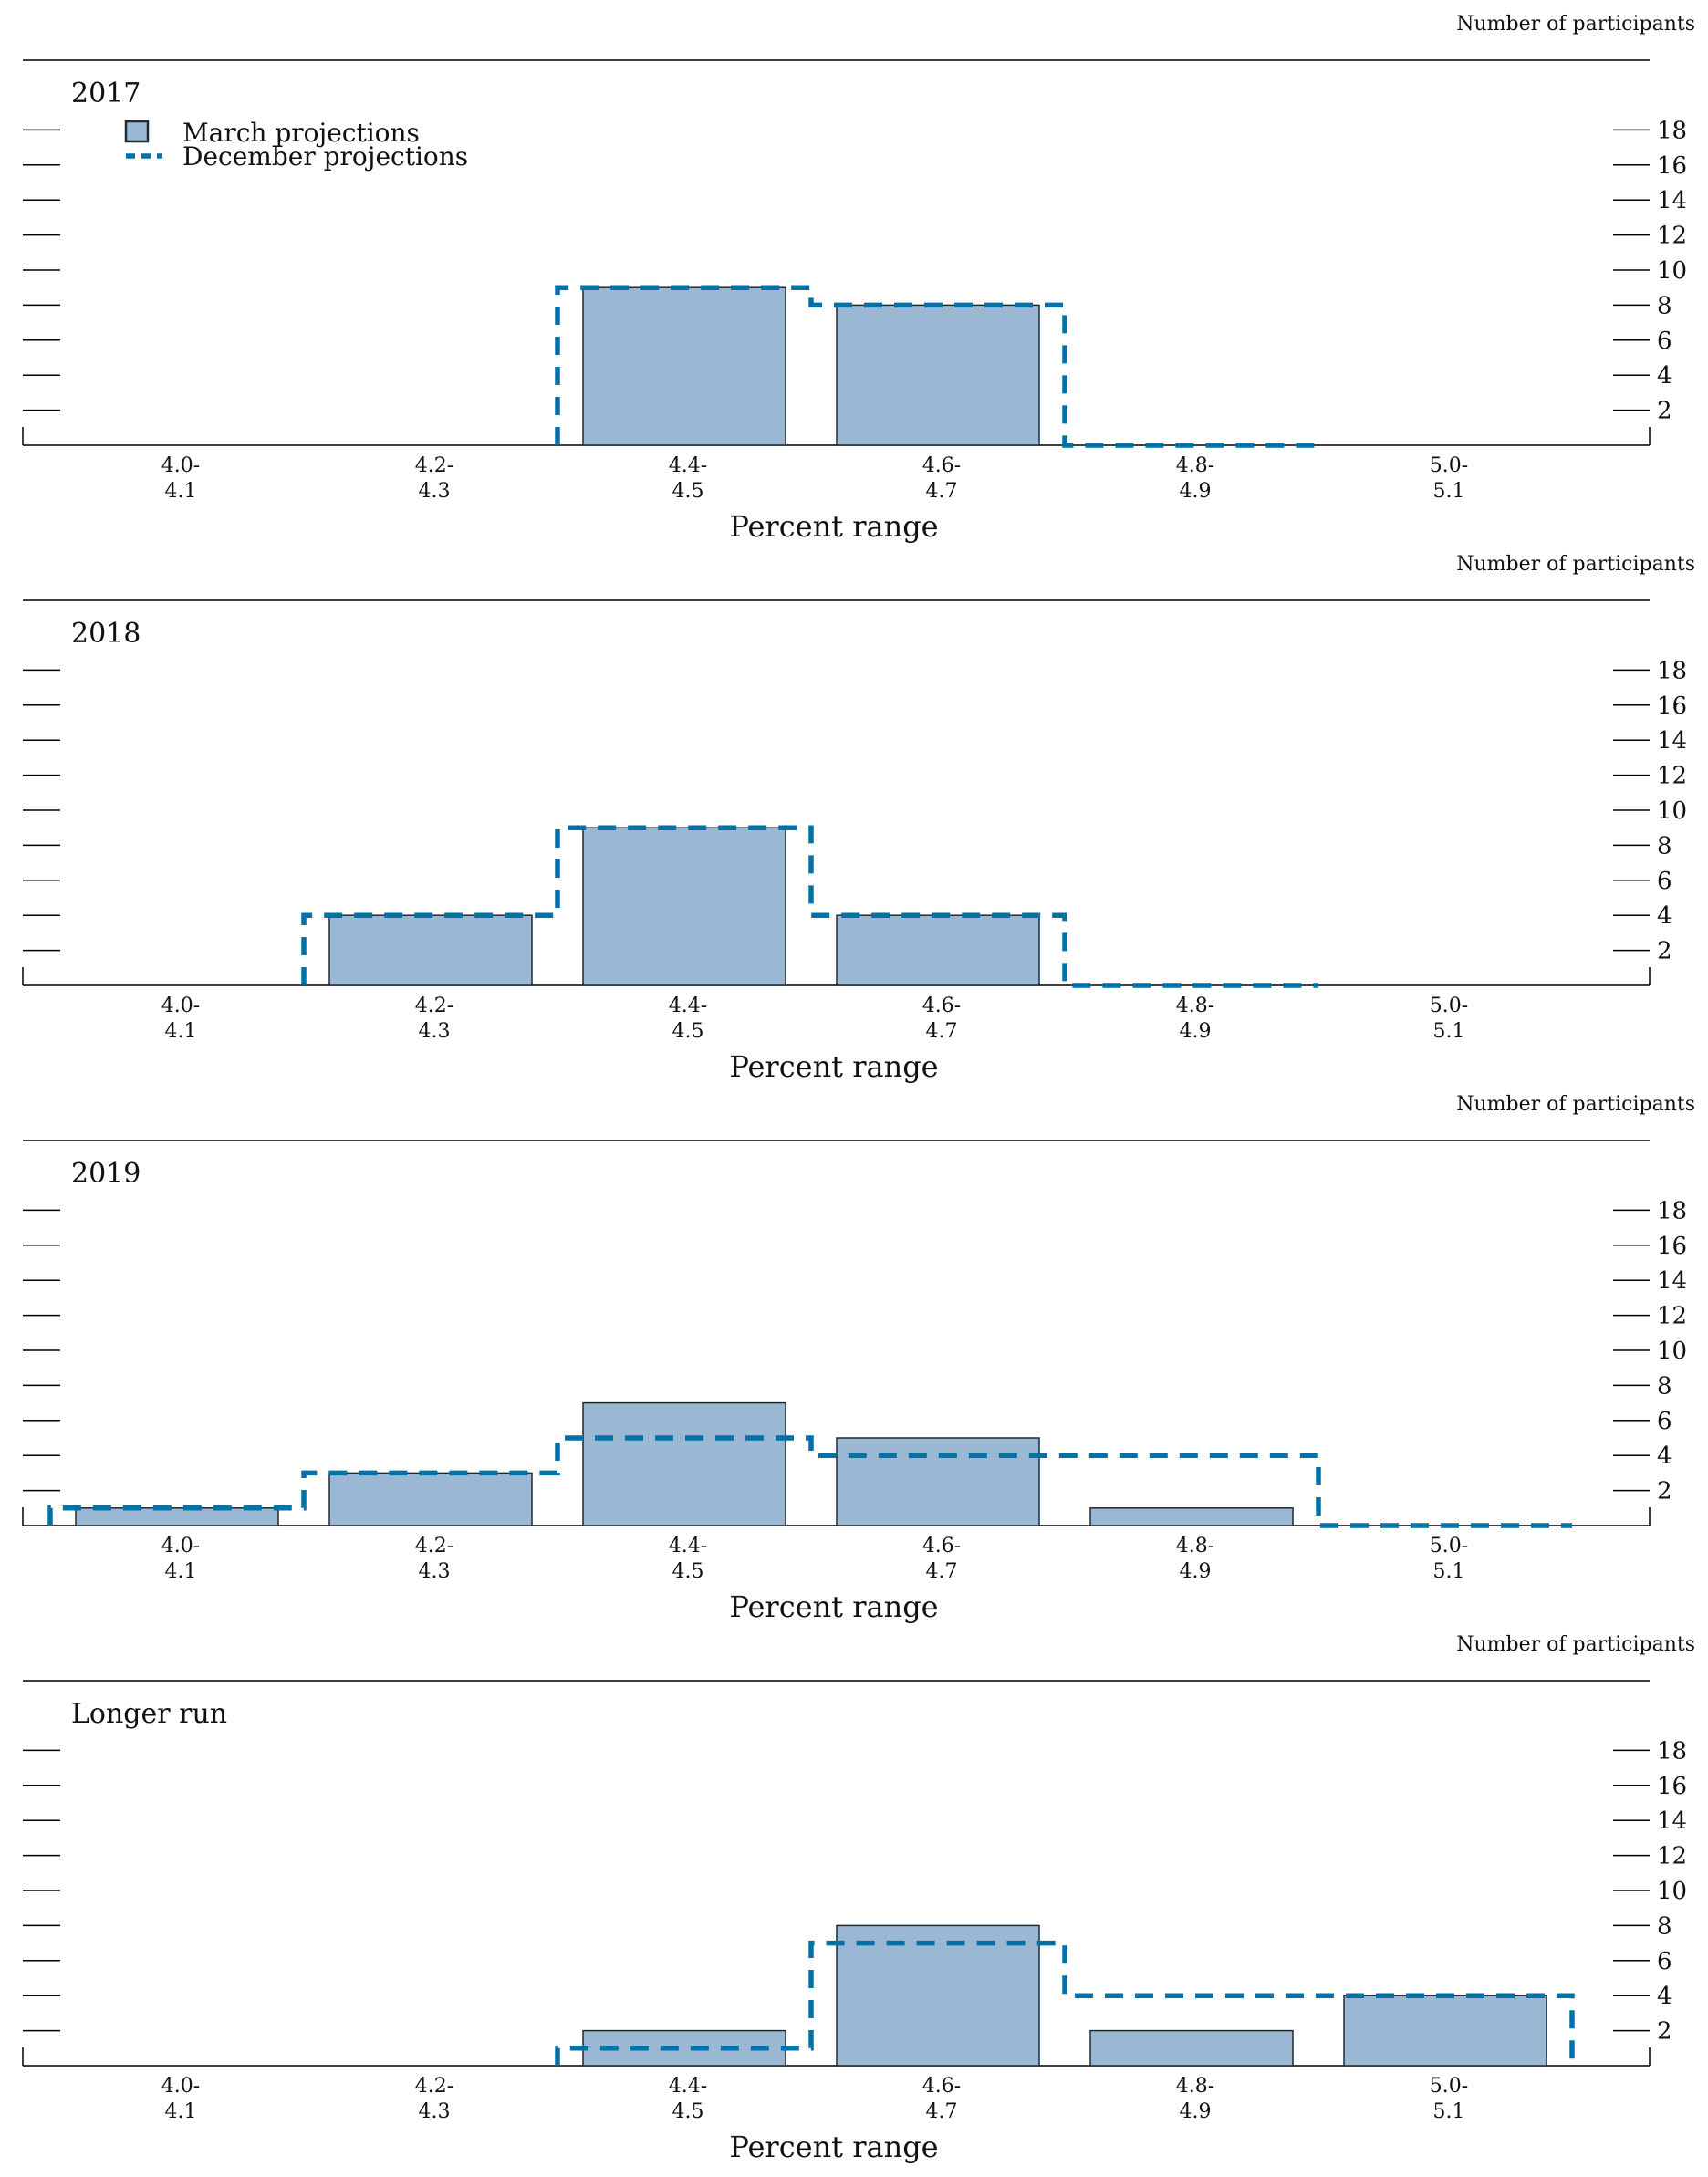 The height and width of the screenshot is (2177, 1708). Describe the element at coordinates (106, 1174) in the screenshot. I see `panel-title: 2019` at that location.